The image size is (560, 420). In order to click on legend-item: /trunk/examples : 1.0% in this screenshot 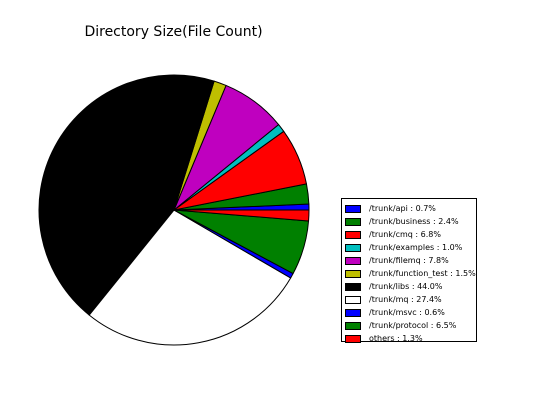, I will do `click(410, 247)`.